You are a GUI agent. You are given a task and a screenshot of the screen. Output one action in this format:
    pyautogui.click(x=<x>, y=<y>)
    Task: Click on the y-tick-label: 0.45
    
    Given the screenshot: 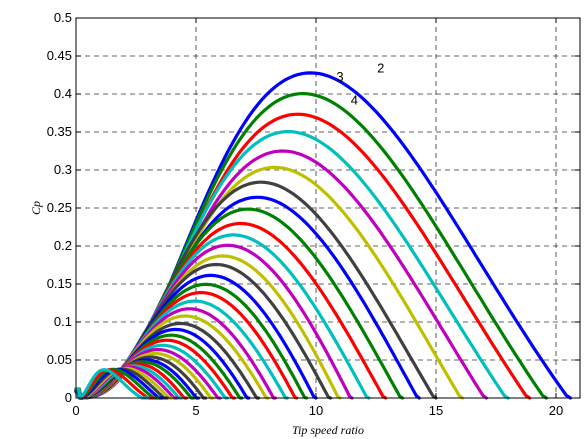 What is the action you would take?
    pyautogui.click(x=59, y=55)
    